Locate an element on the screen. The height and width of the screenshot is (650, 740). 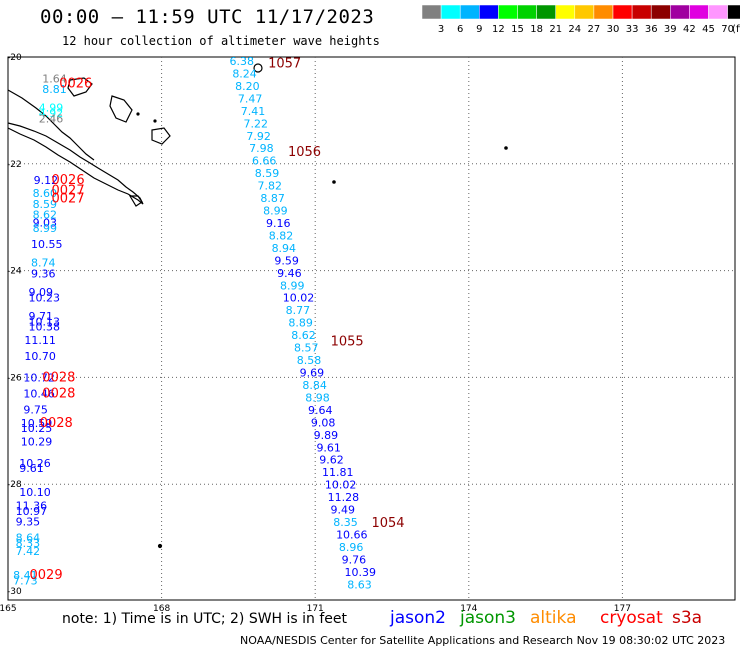
swh-value: 8.35 is located at coordinates (345, 522).